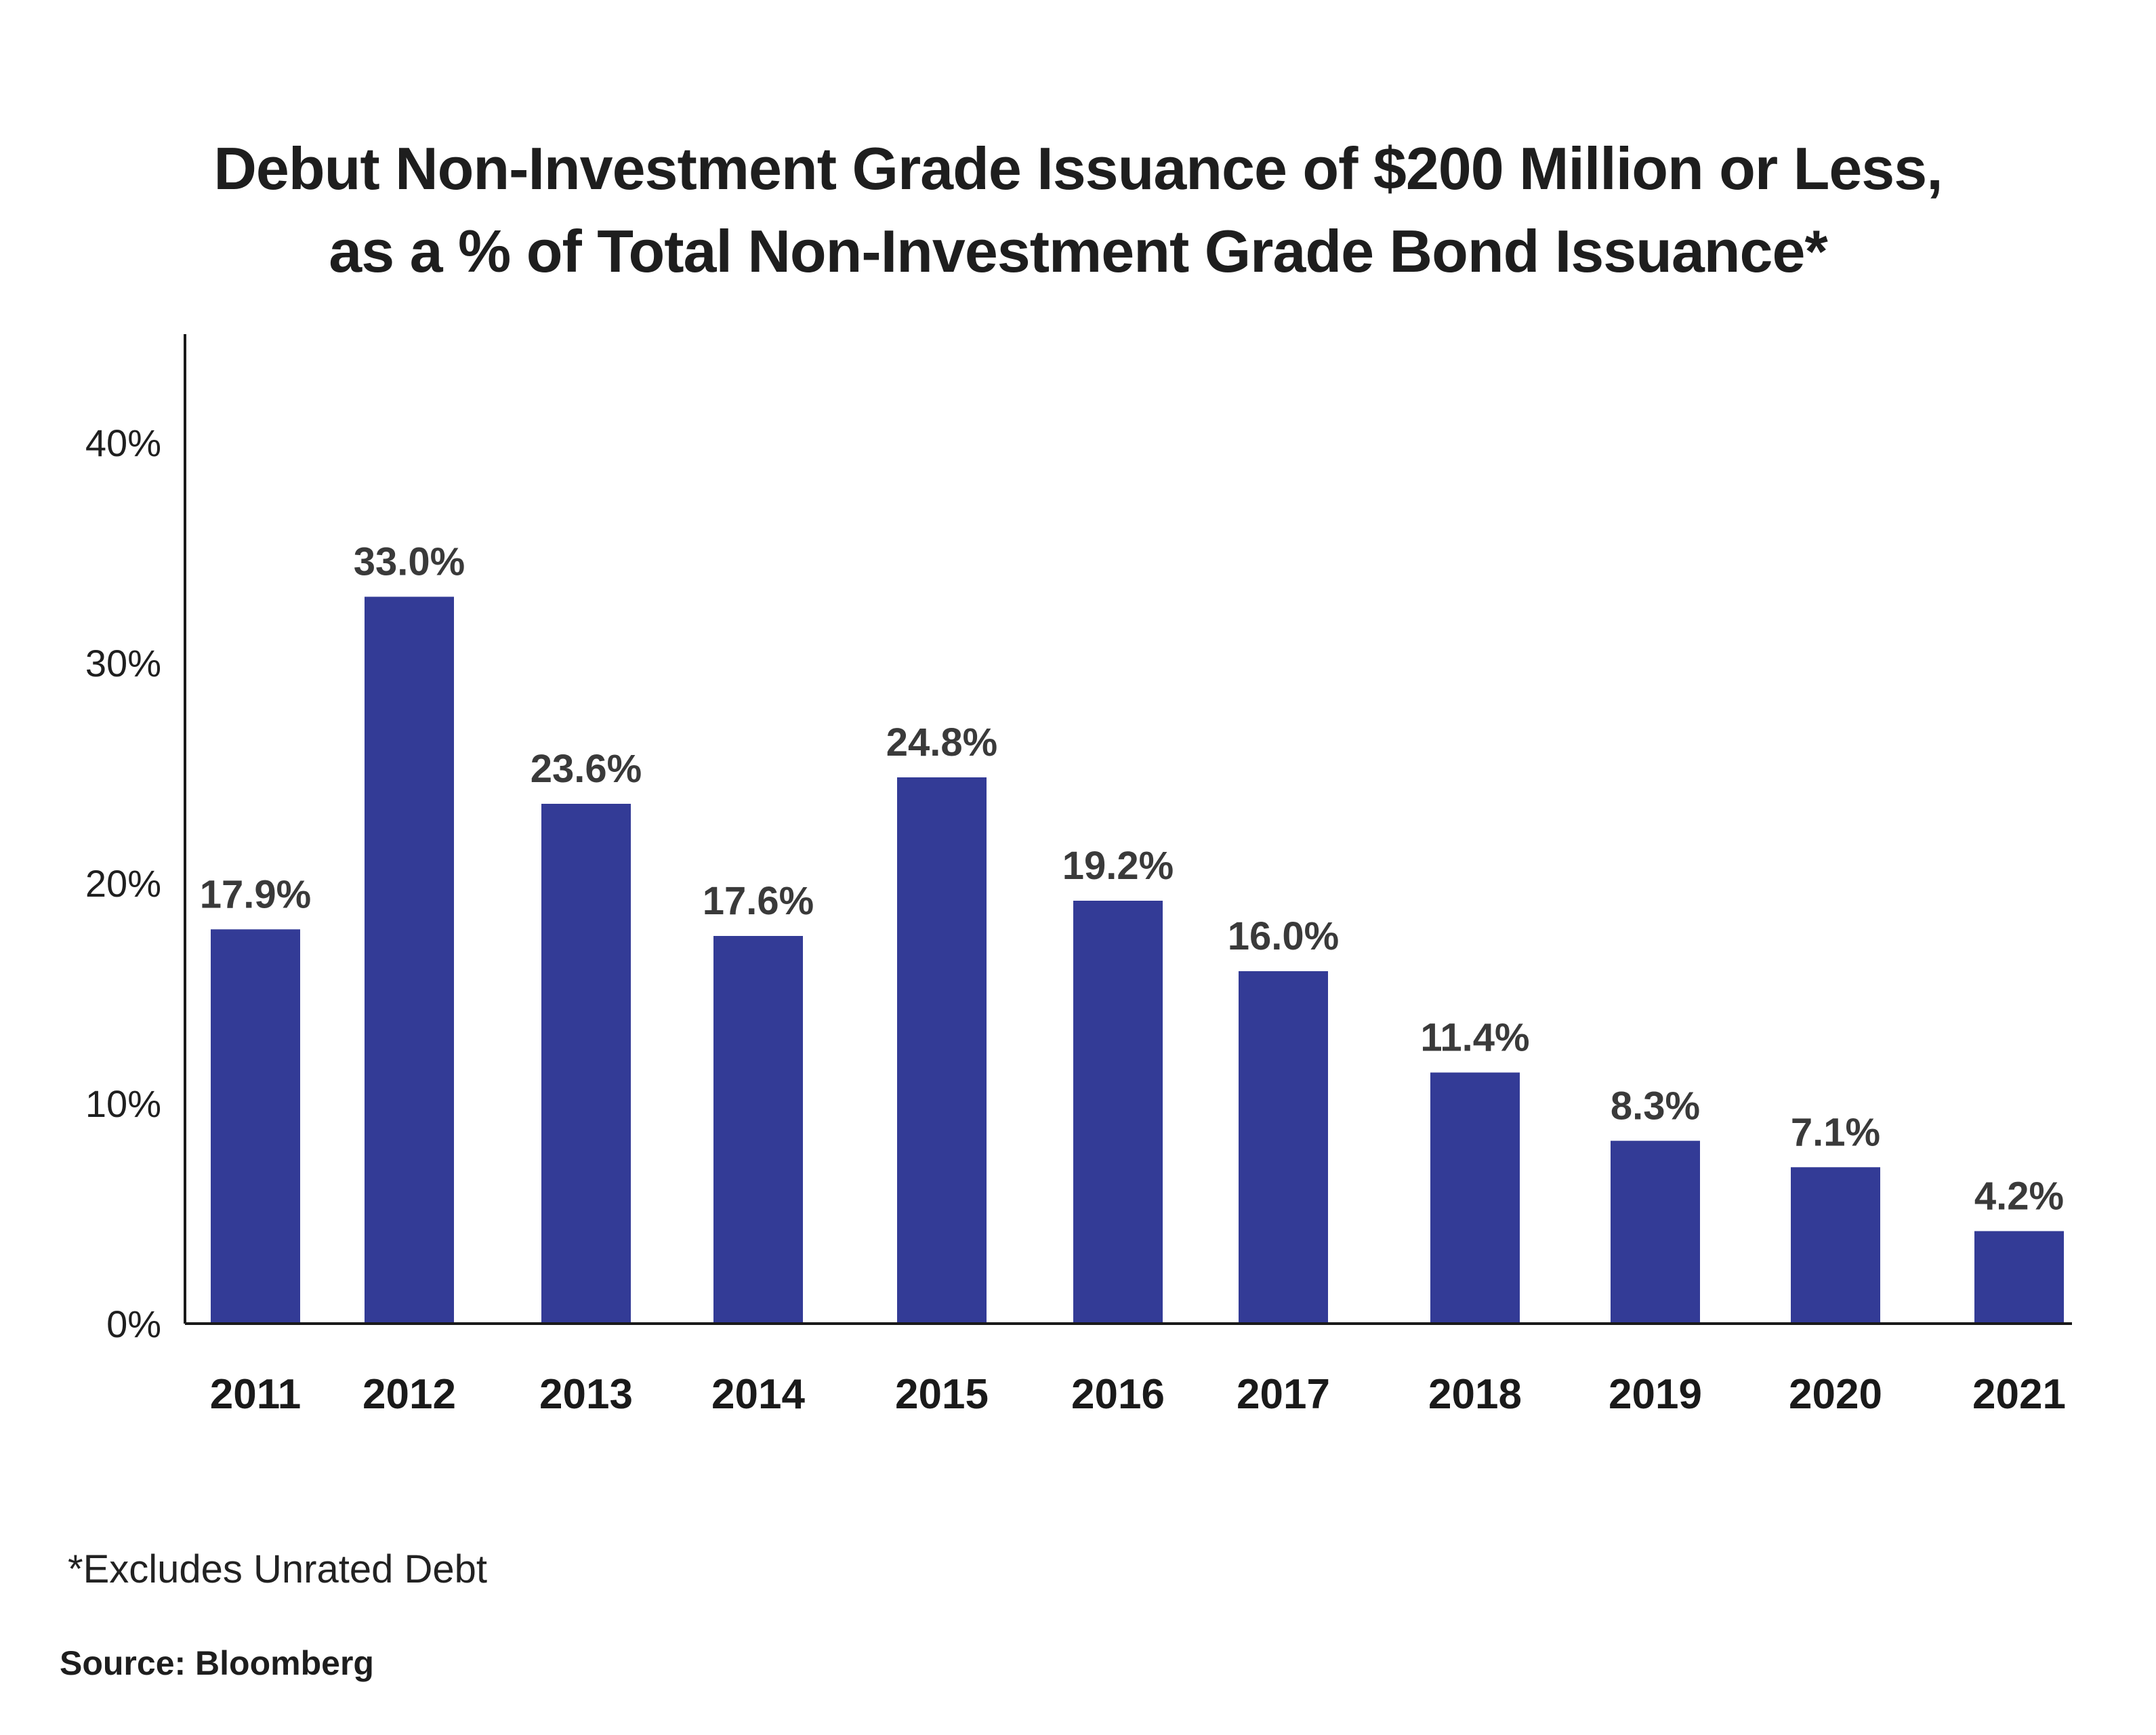  What do you see at coordinates (1283, 1394) in the screenshot?
I see `x-tick-label-2017: 2017` at bounding box center [1283, 1394].